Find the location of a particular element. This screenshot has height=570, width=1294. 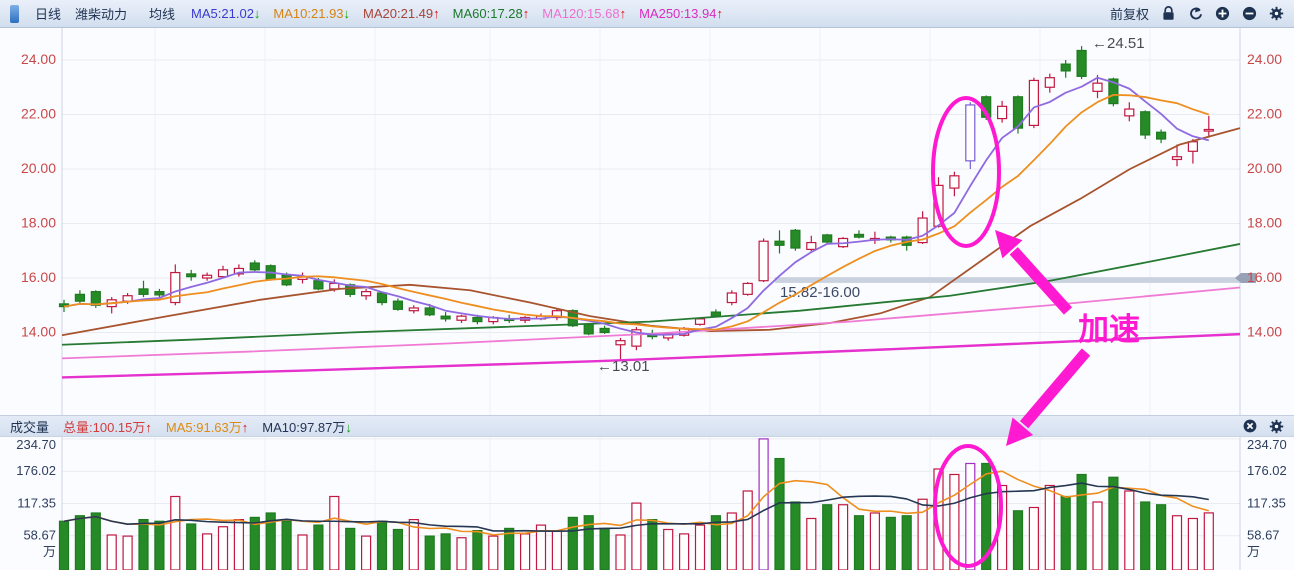

ma-legend-item: MA60:17.28↑ is located at coordinates (491, 13).